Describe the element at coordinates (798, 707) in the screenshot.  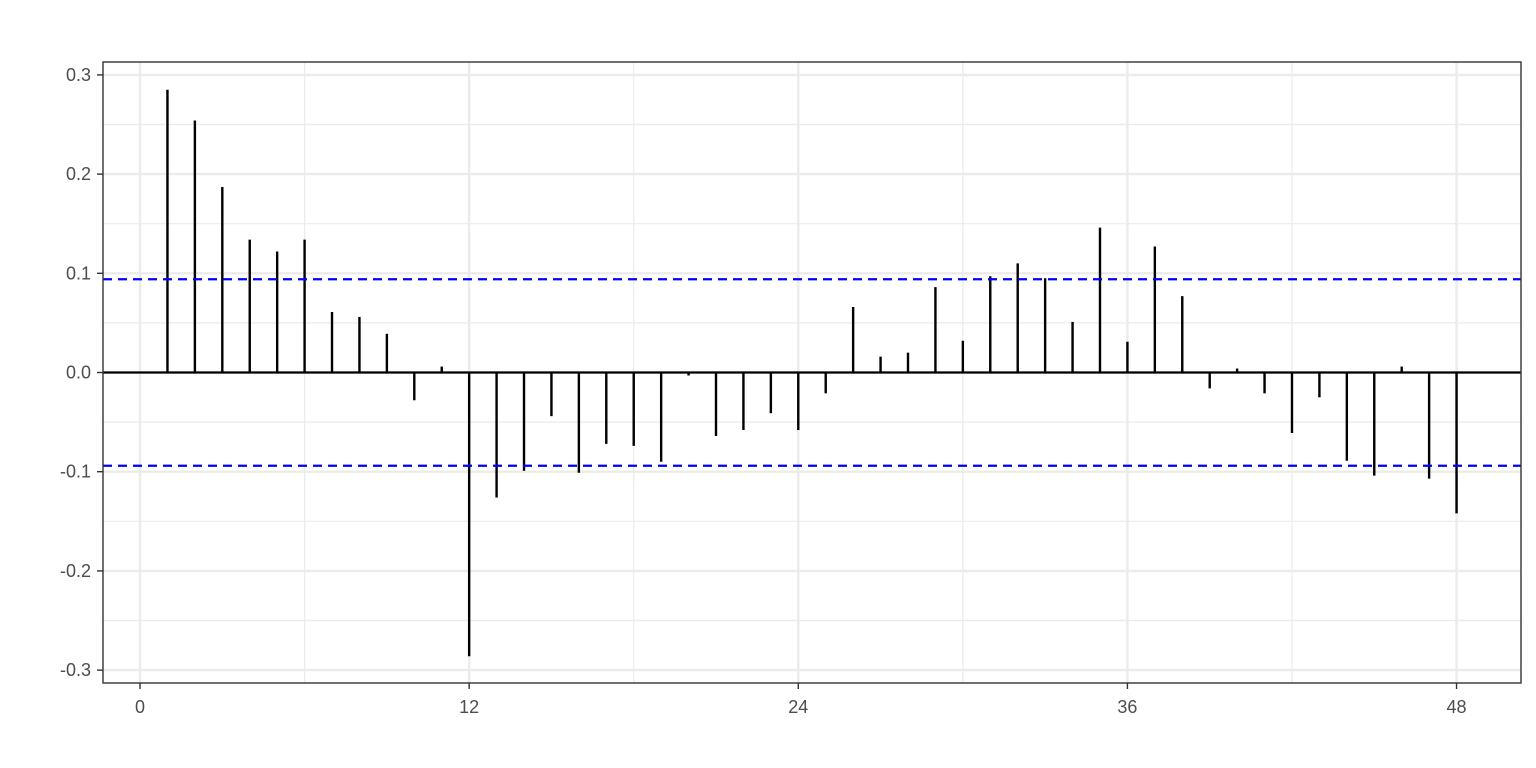
I see `x-tick-label: 24` at that location.